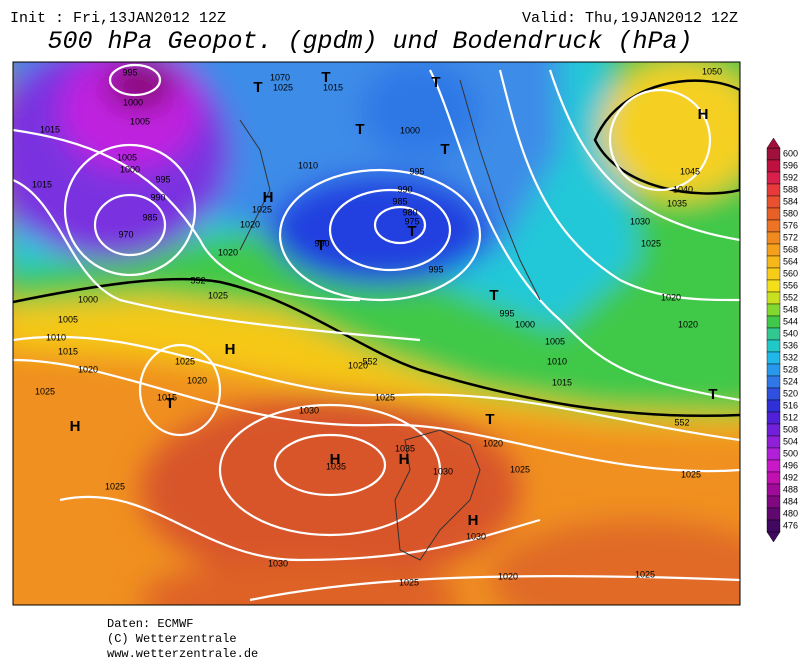 This screenshot has height=671, width=812. Describe the element at coordinates (129, 72) in the screenshot. I see `isobar-label: 995` at that location.